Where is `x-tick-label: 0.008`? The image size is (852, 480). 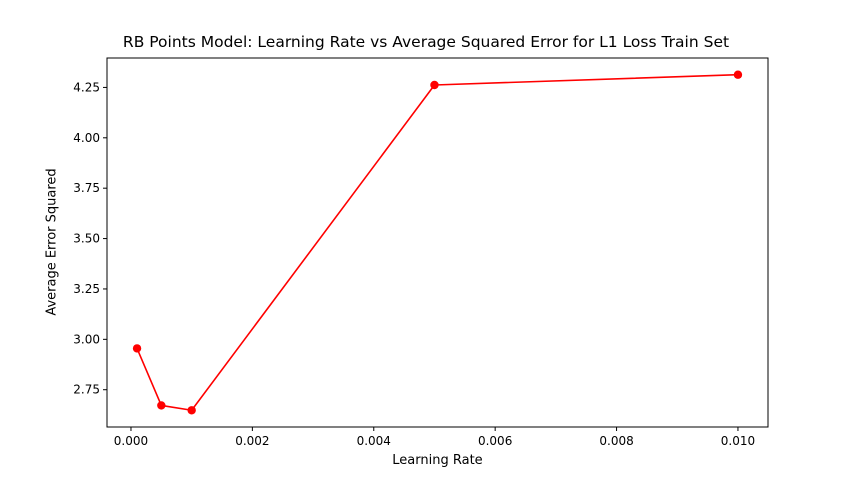 x-tick-label: 0.008 is located at coordinates (616, 441).